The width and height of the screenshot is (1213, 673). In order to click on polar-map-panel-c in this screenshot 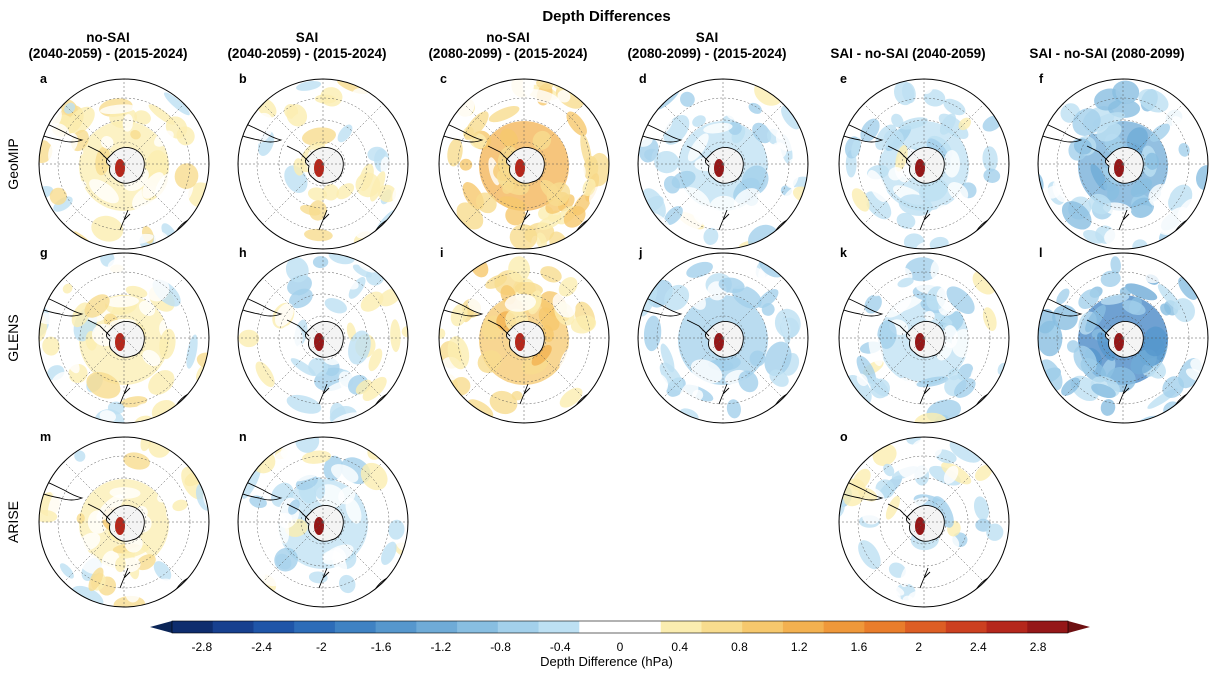, I will do `click(524, 164)`.